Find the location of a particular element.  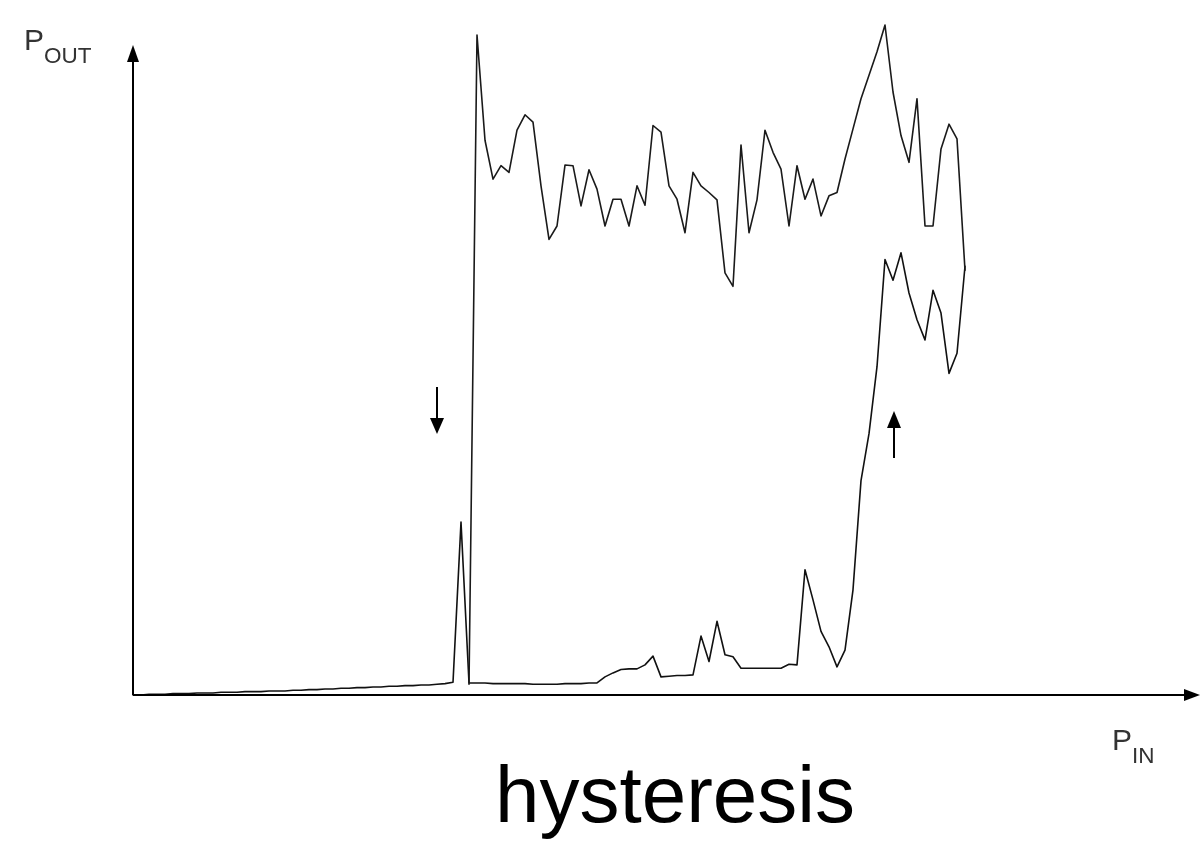

y-axis-title: P$_{OUT}$ is located at coordinates (58, 45).